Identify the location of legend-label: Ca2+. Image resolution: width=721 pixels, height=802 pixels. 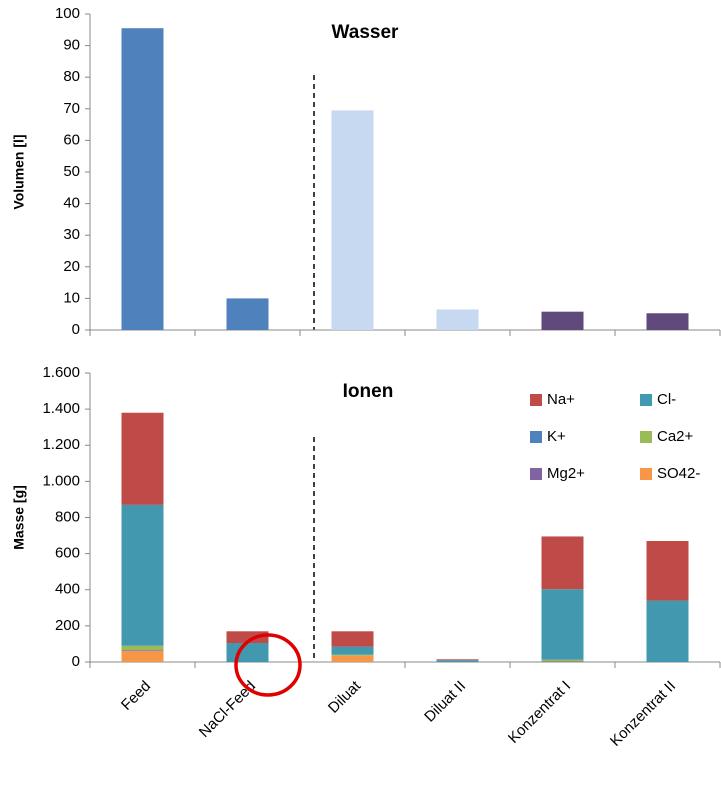
(675, 436).